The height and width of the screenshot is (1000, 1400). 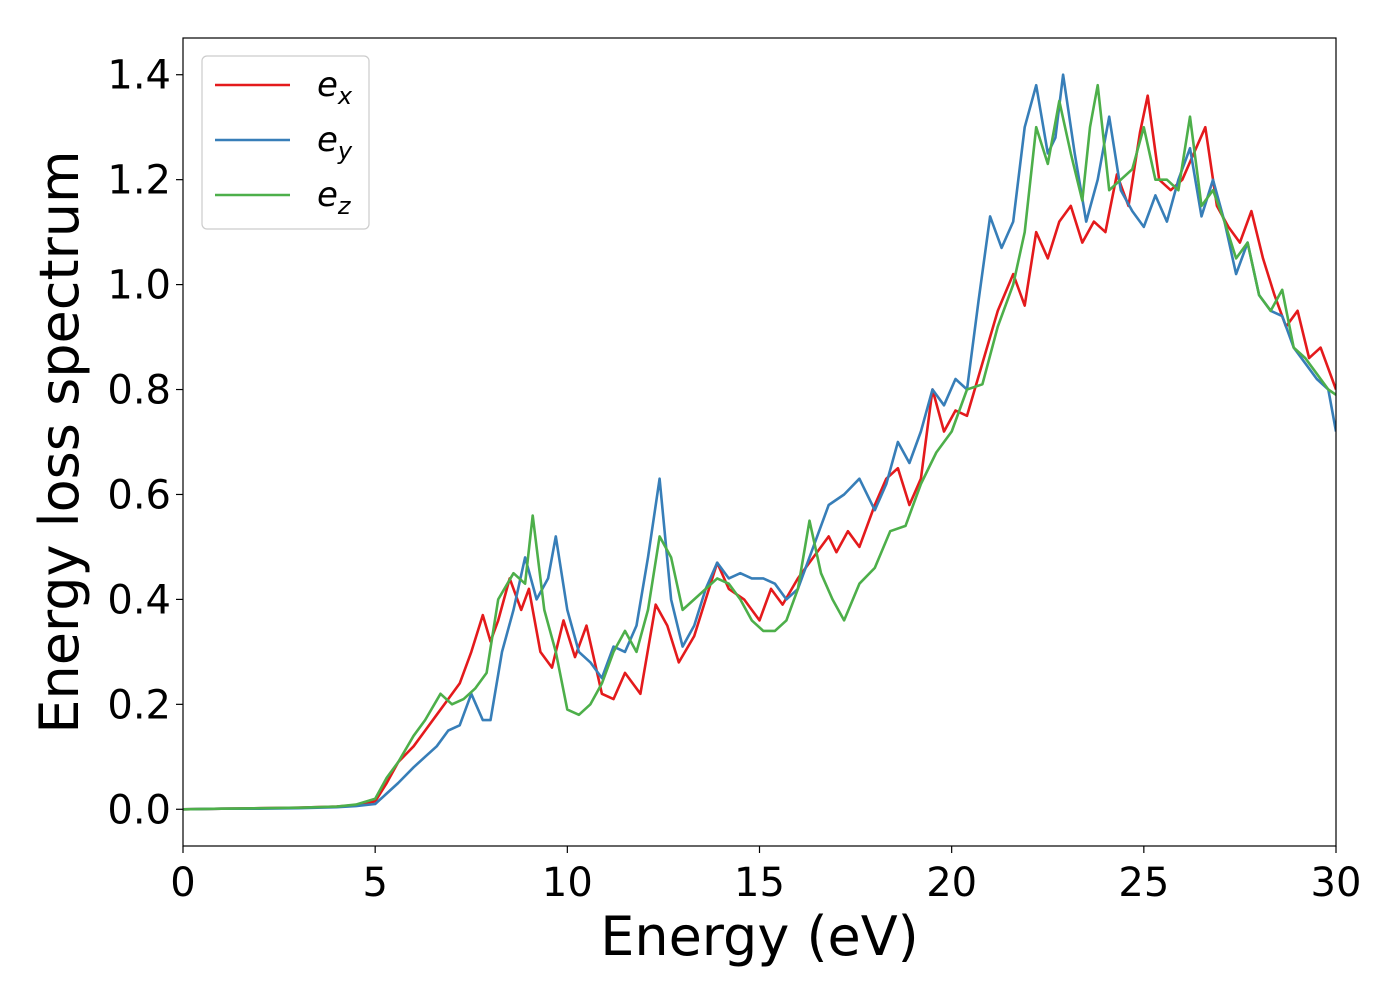 I want to click on y-tick-label: 0.6, so click(x=139, y=495).